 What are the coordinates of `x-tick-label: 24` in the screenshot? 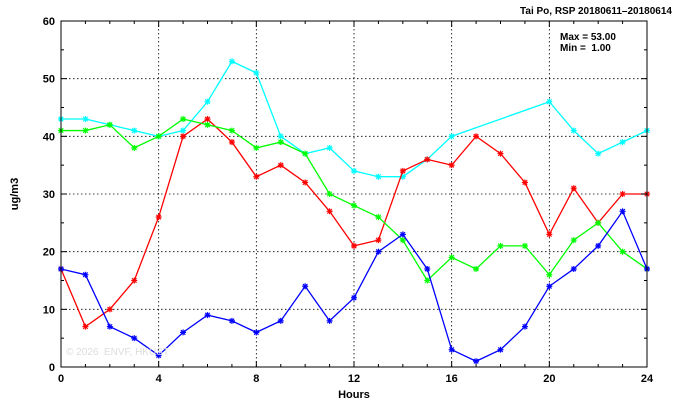 It's located at (647, 379).